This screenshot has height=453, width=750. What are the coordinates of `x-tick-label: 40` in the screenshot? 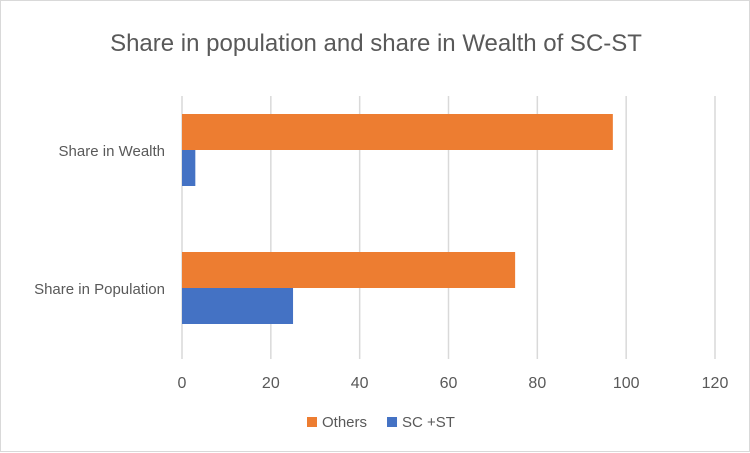 It's located at (360, 383).